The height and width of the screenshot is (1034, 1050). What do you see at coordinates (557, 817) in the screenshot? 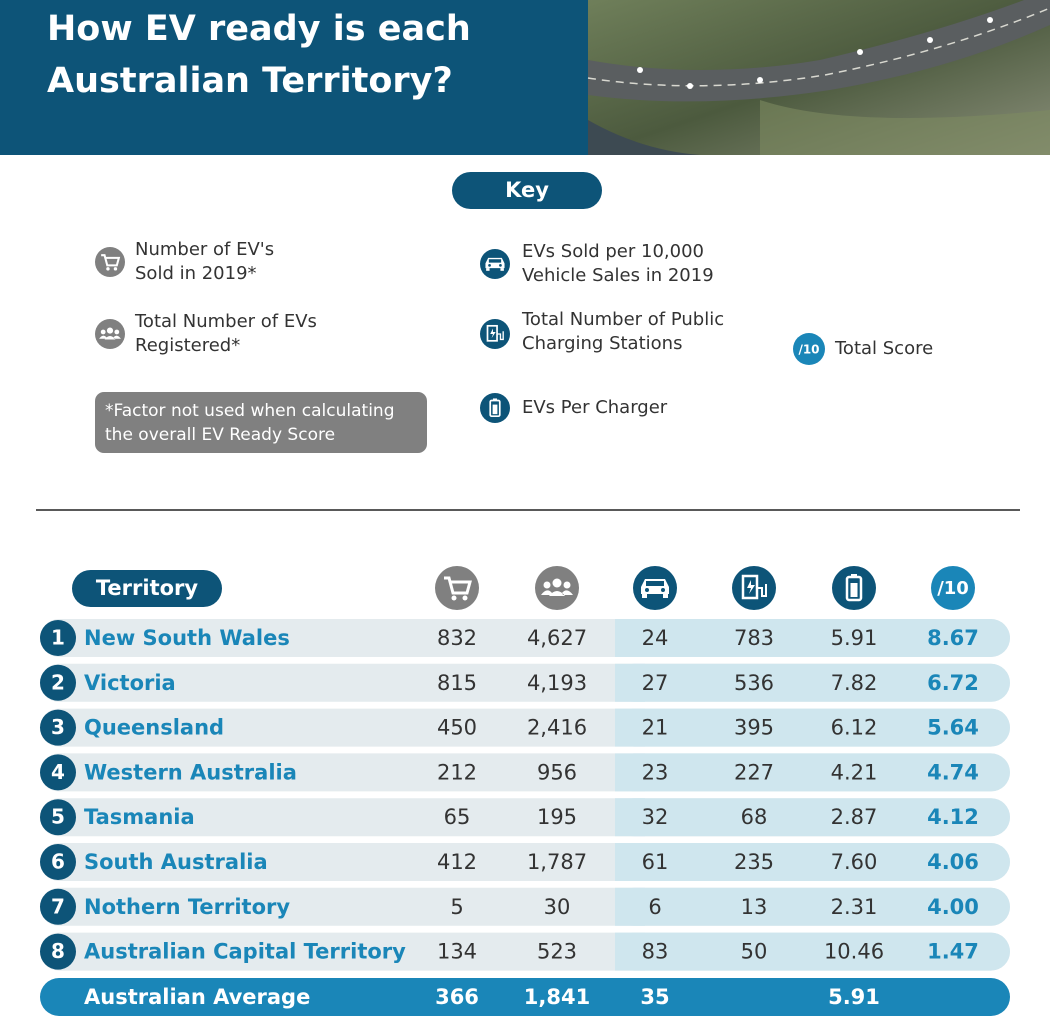
I see `cell-value: 195` at bounding box center [557, 817].